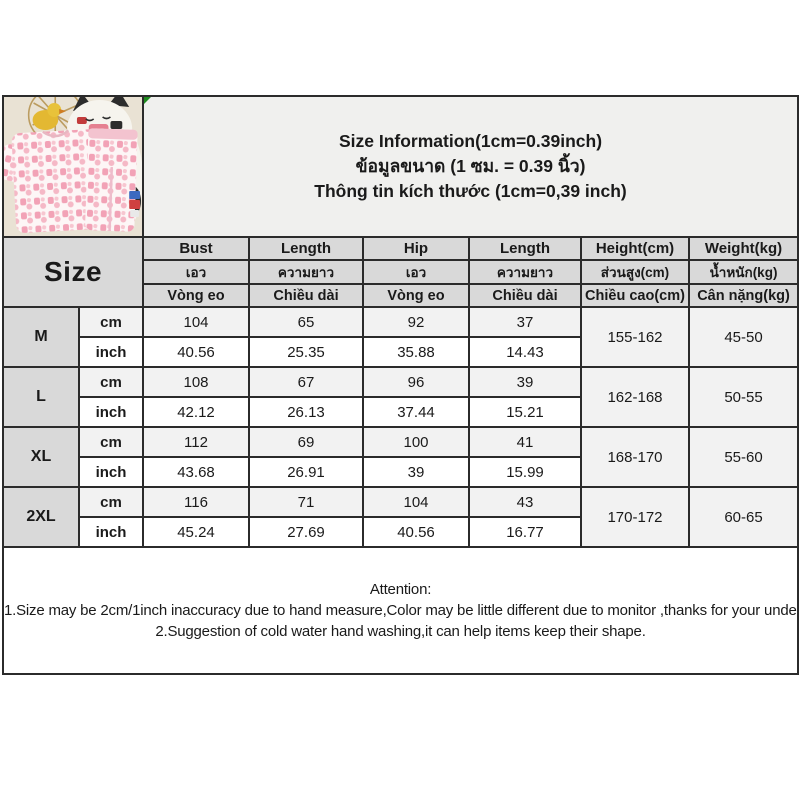  I want to click on value-cell: 112, so click(196, 442).